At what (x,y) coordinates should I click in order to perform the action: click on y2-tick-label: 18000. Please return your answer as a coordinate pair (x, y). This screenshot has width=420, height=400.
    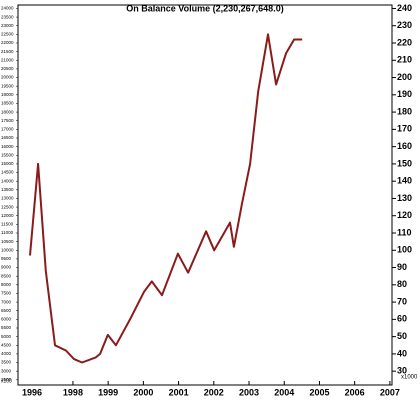
    Looking at the image, I should click on (7, 111).